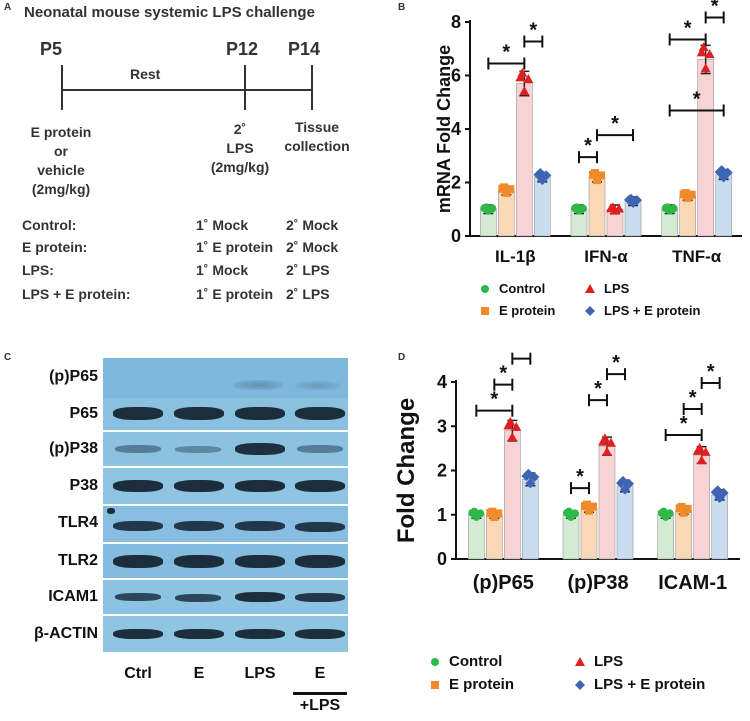 This screenshot has width=750, height=721. I want to click on blot-row-label: ICAM1, so click(73, 596).